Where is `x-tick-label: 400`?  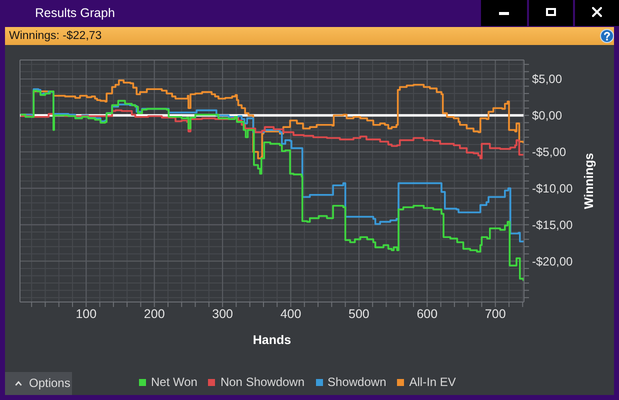 x-tick-label: 400 is located at coordinates (291, 313).